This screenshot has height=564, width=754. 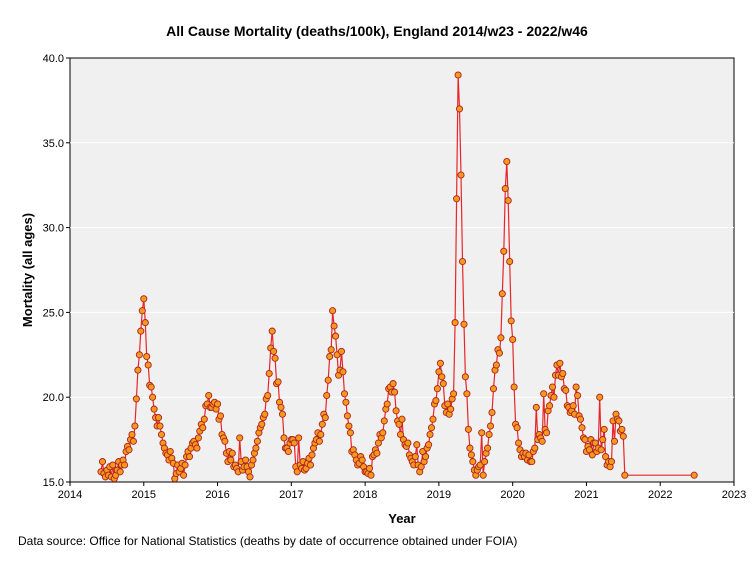 What do you see at coordinates (291, 495) in the screenshot?
I see `x-tick-label: 2017` at bounding box center [291, 495].